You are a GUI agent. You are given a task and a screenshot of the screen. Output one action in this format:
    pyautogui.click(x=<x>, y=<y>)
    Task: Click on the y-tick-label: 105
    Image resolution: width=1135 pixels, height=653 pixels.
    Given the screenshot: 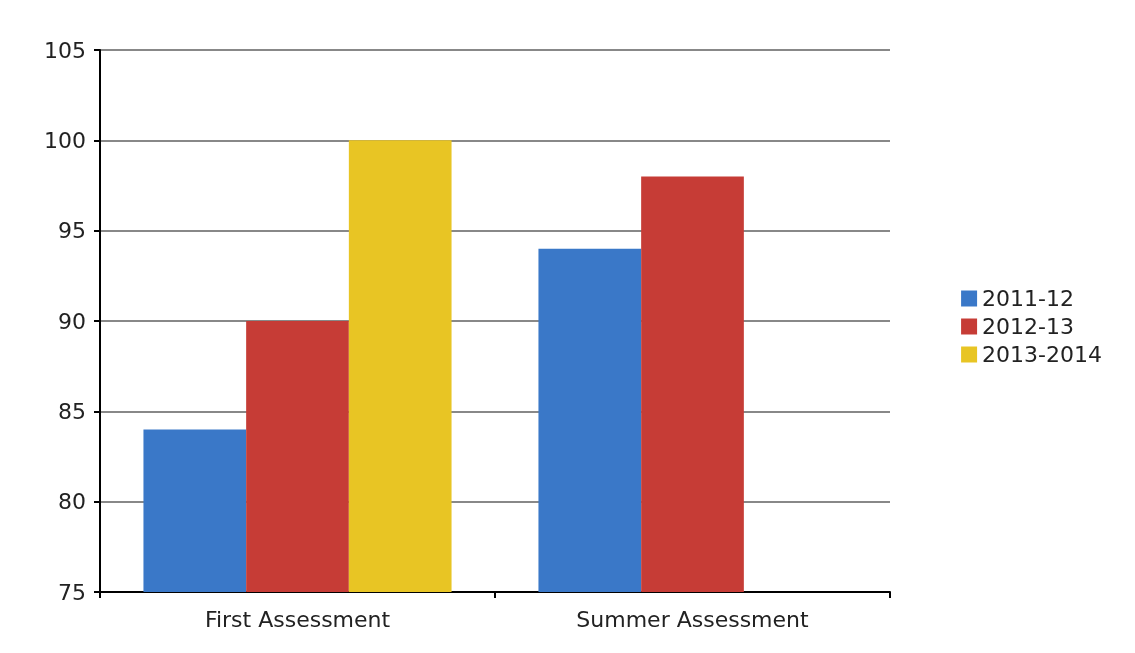 What is the action you would take?
    pyautogui.click(x=65, y=50)
    